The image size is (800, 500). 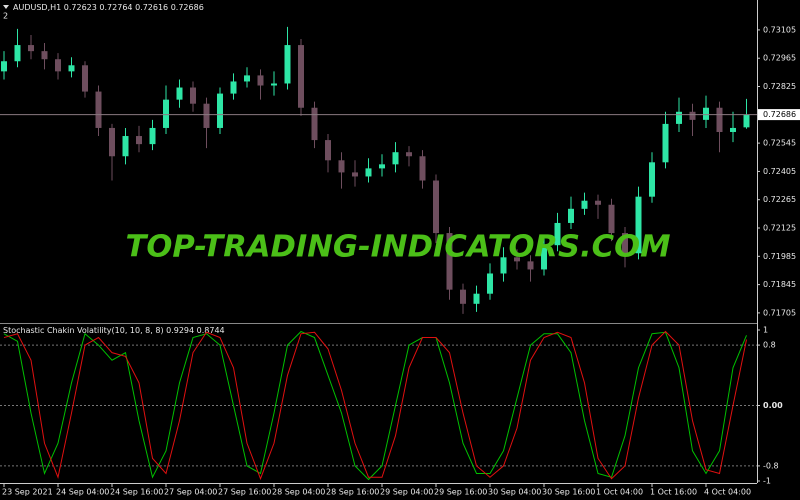 I want to click on y-tick-label: 1, so click(x=765, y=330).